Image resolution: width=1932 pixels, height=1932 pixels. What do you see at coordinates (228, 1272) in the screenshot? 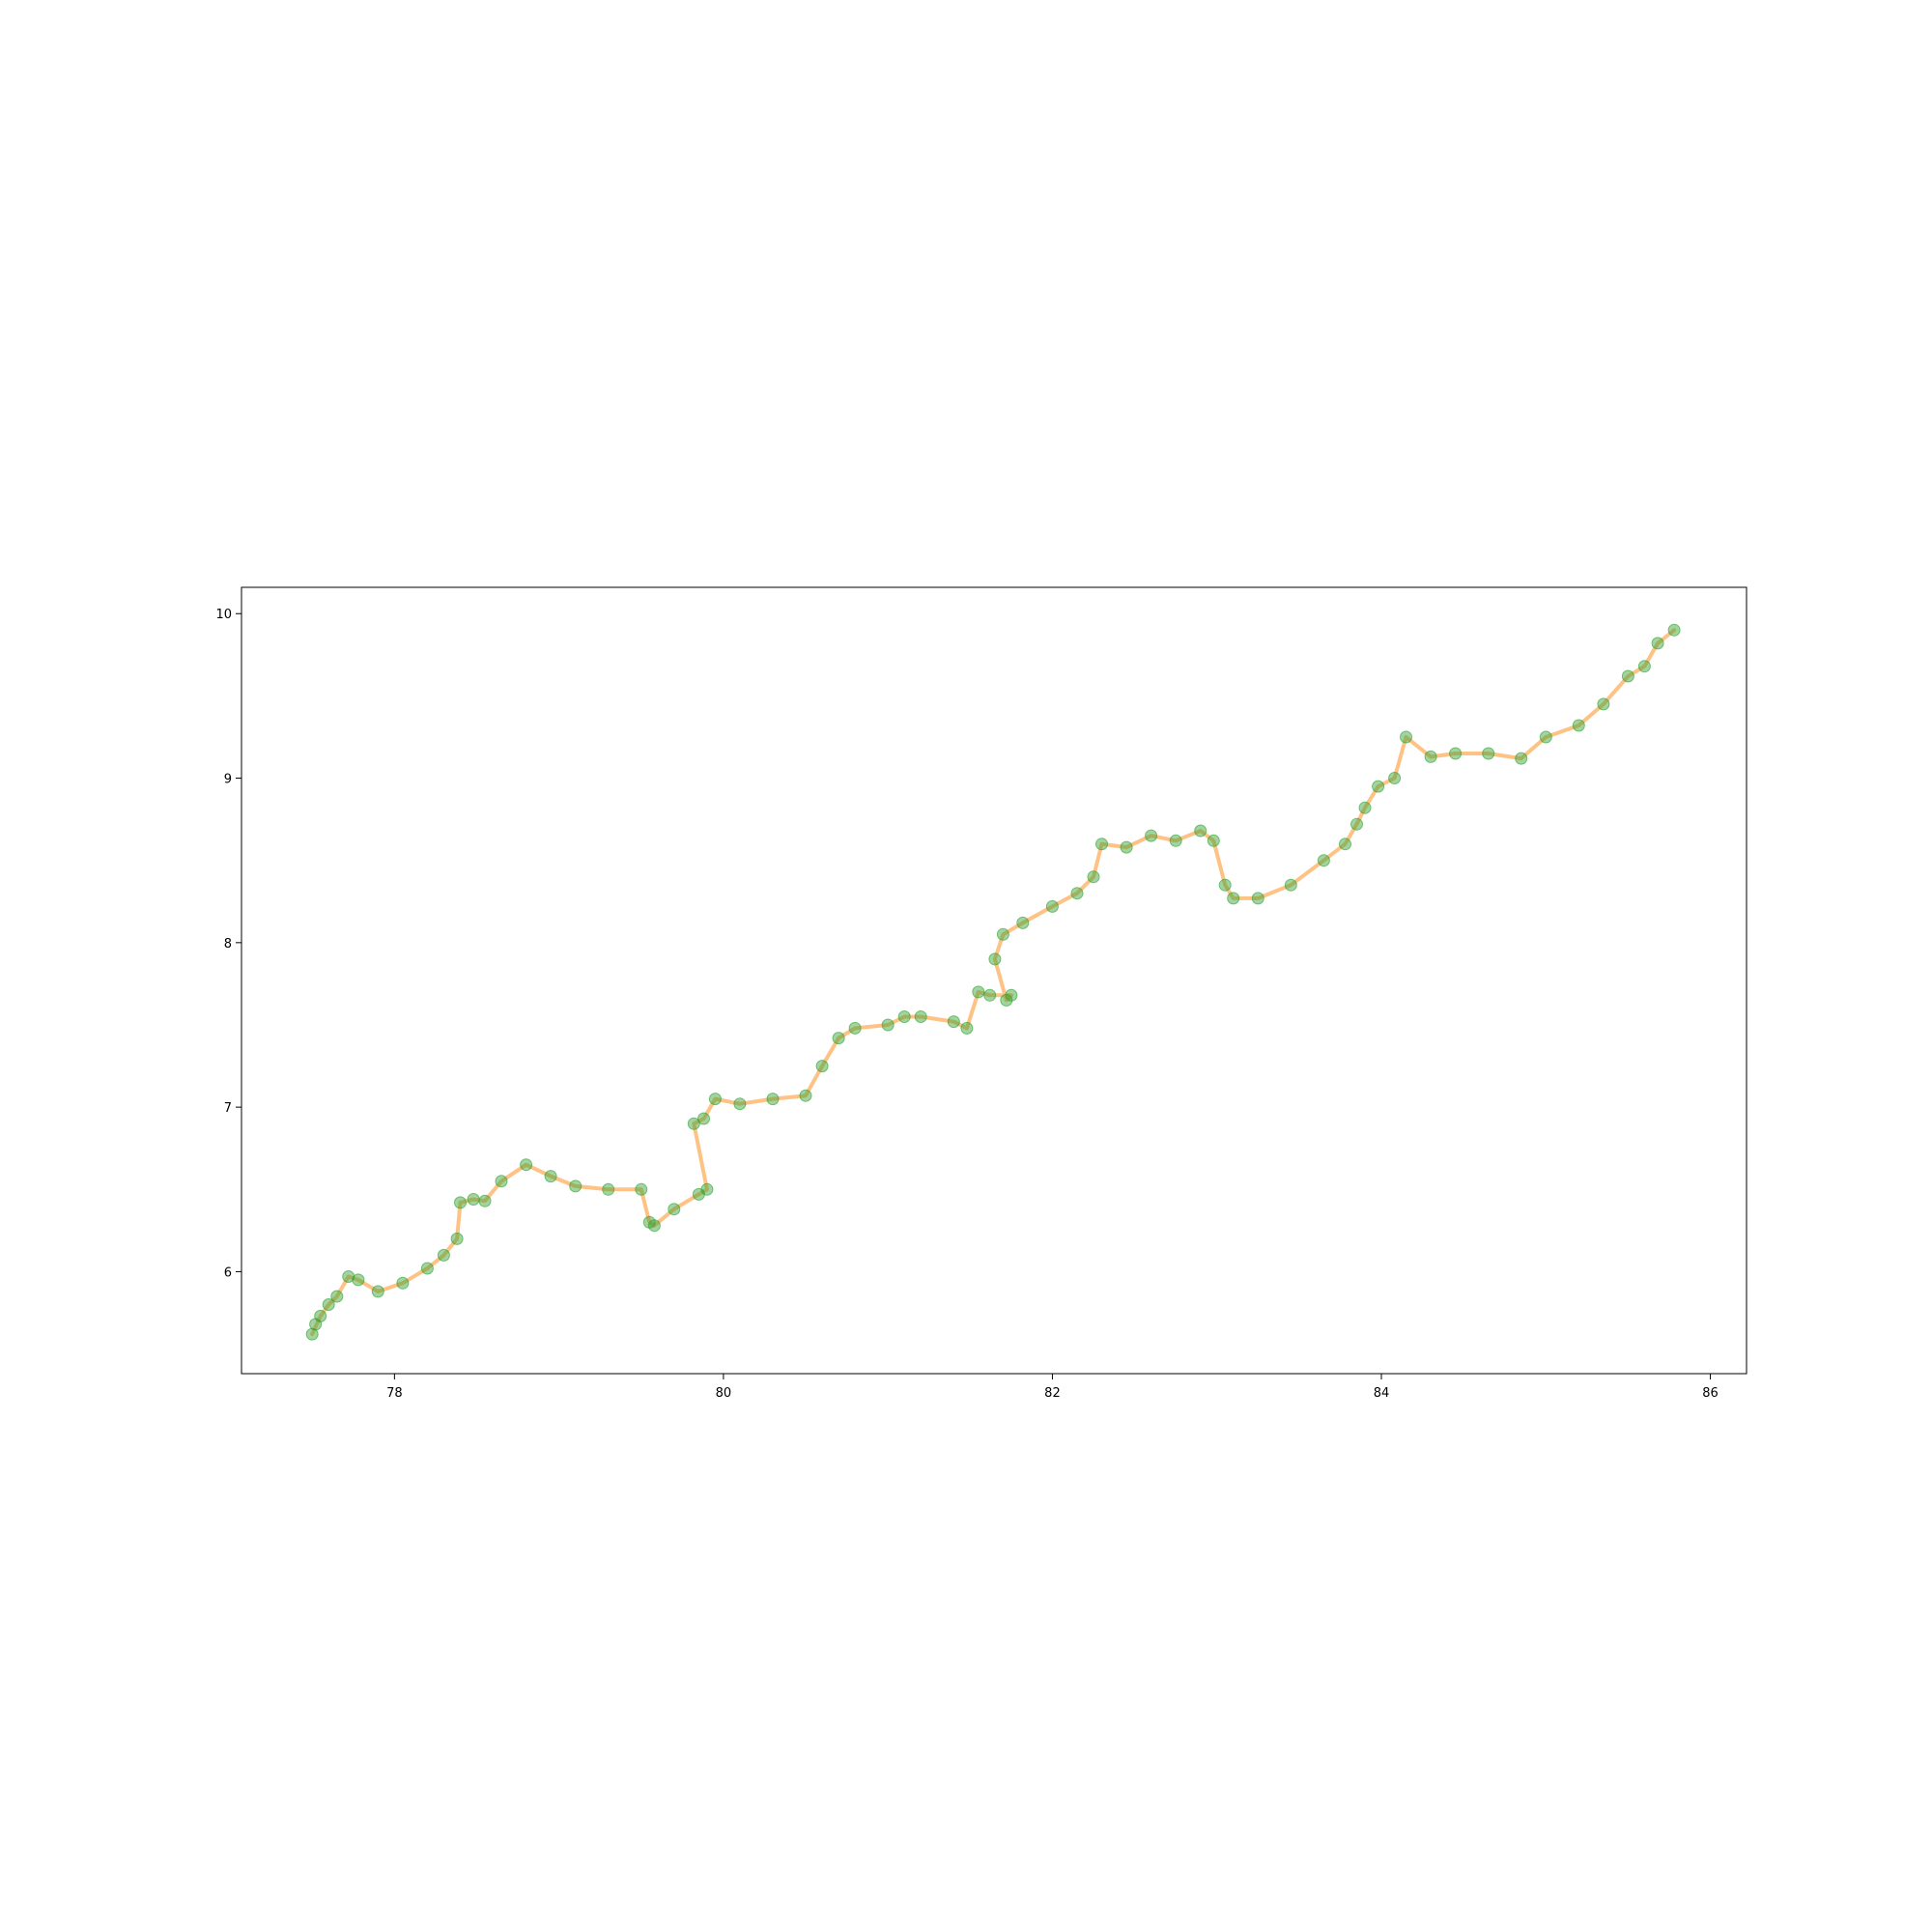
I see `y-tick-label: 6` at bounding box center [228, 1272].